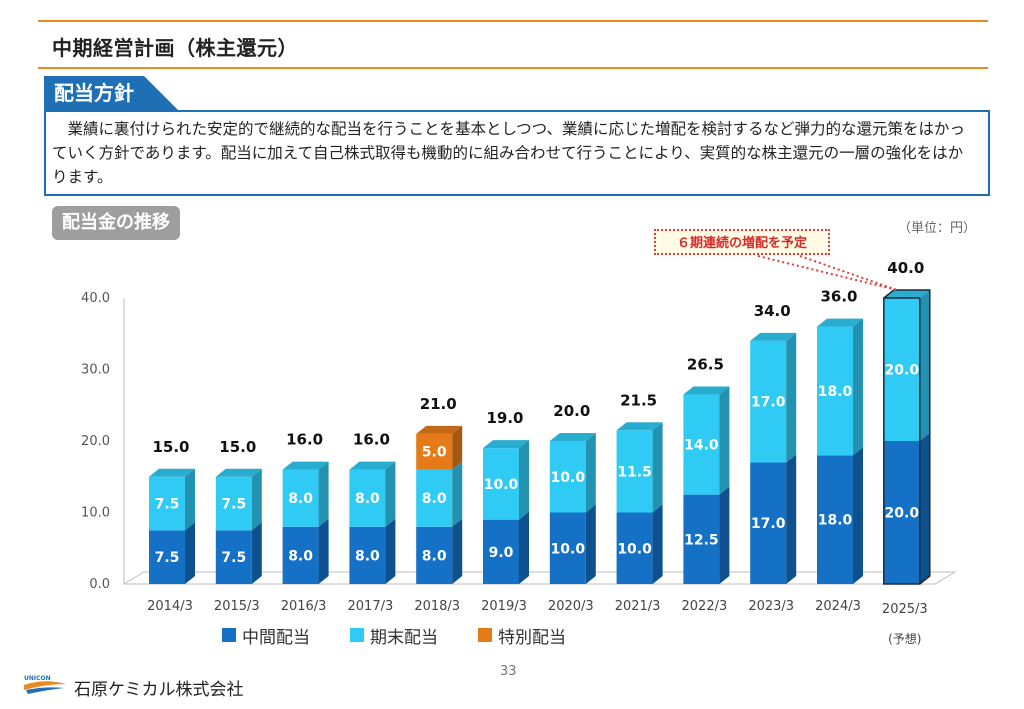  I want to click on legend-label-special: 特別配当, so click(532, 637).